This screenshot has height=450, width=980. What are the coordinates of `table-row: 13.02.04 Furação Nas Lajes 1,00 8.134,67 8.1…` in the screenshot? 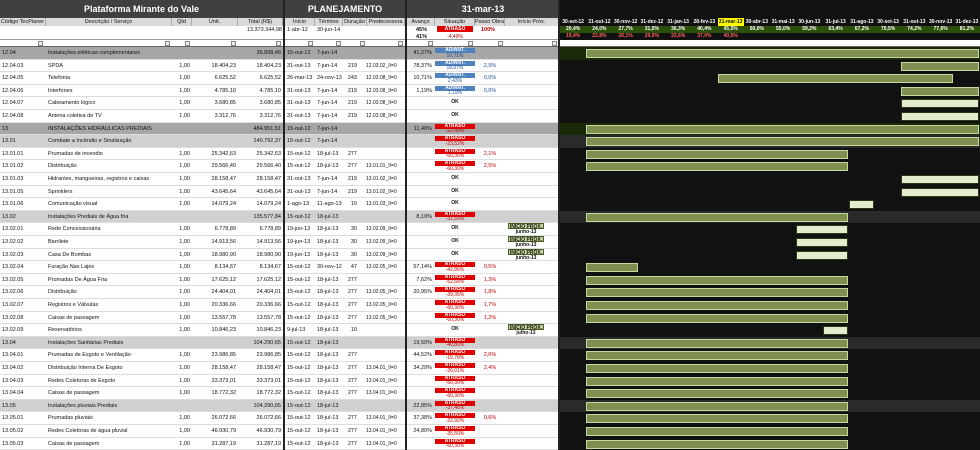 It's located at (490, 267).